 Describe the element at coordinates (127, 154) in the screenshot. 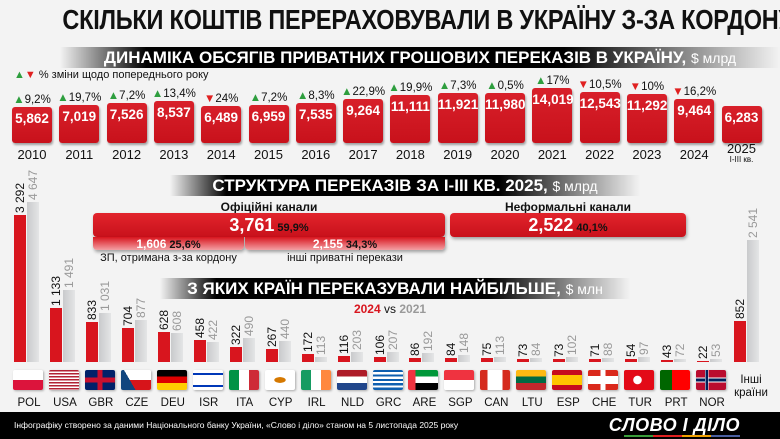

I see `year-label: 2012` at that location.